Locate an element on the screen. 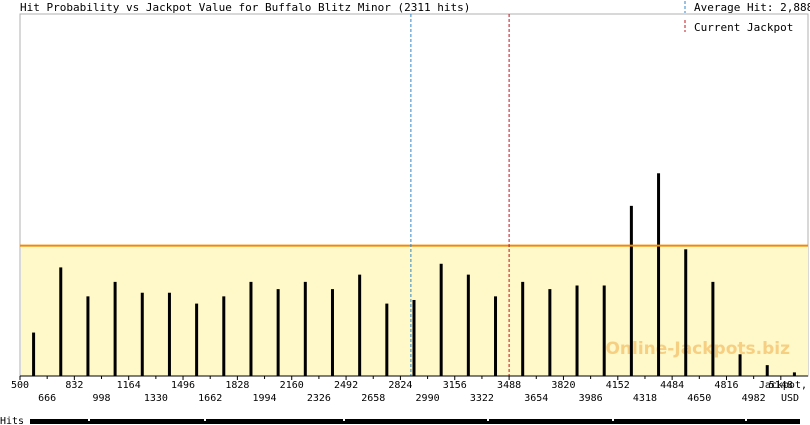 This screenshot has width=810, height=425. x-tick-label: 3654 is located at coordinates (536, 398).